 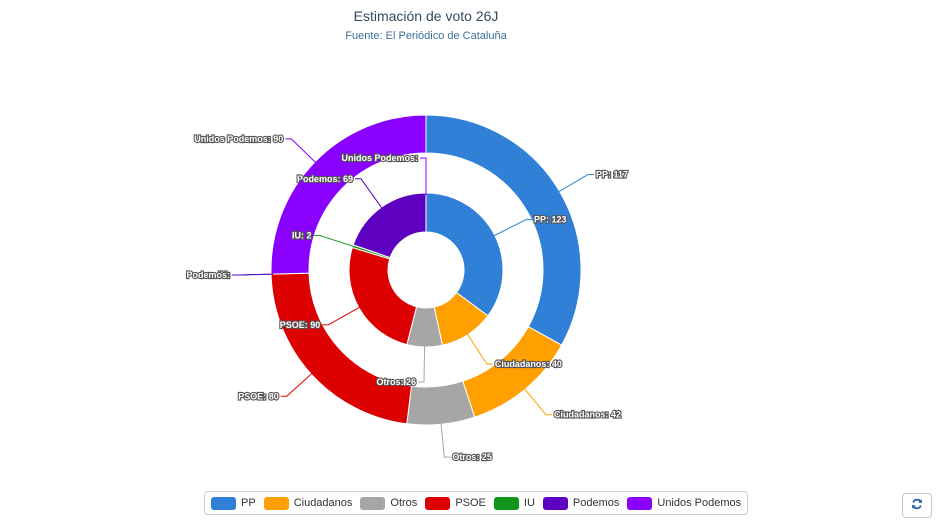 What do you see at coordinates (426, 16) in the screenshot?
I see `chart-title: Estimación de voto 26J` at bounding box center [426, 16].